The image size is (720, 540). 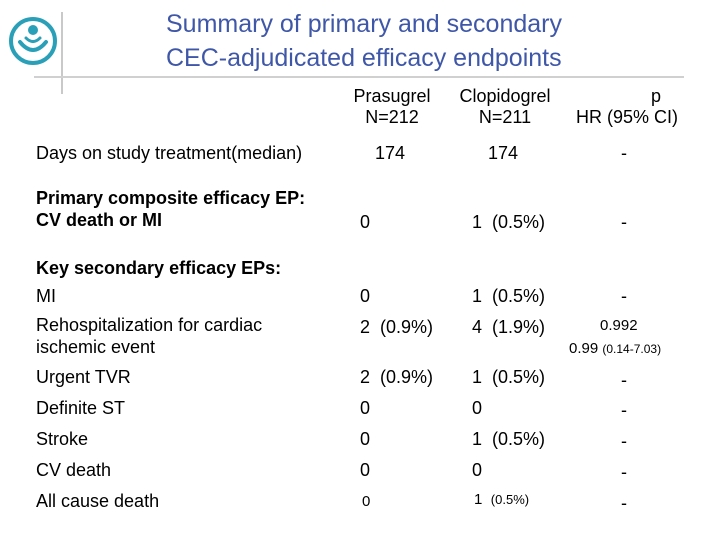 What do you see at coordinates (365, 439) in the screenshot?
I see `row-stroke-prasugrel: 0` at bounding box center [365, 439].